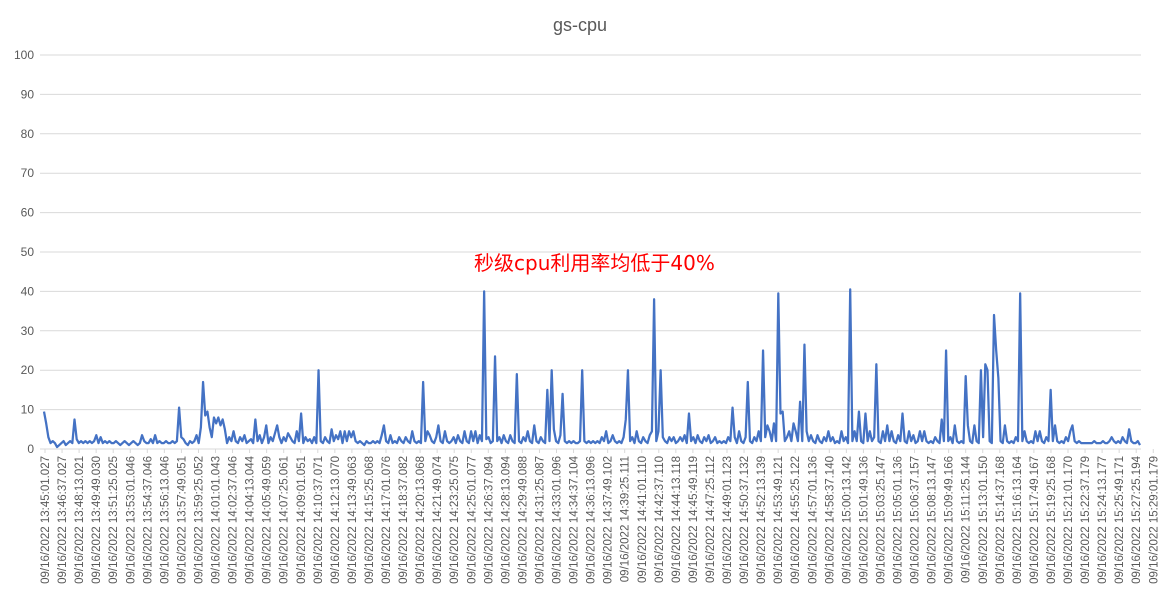 Image resolution: width=1161 pixels, height=610 pixels. What do you see at coordinates (63, 520) in the screenshot?
I see `x-tick-label: 09/16/2022 13:46:37.027` at bounding box center [63, 520].